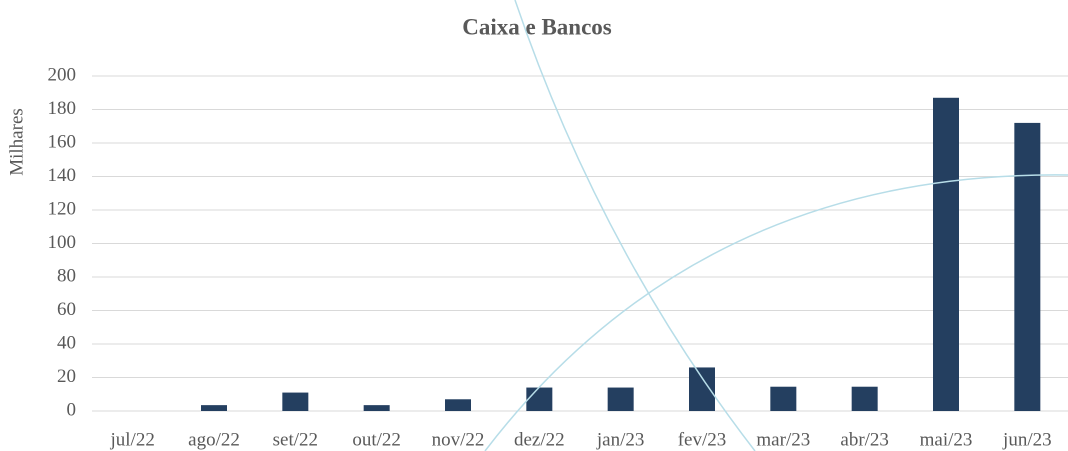 The width and height of the screenshot is (1068, 451). Describe the element at coordinates (295, 439) in the screenshot. I see `x-tick-label: set/22` at that location.